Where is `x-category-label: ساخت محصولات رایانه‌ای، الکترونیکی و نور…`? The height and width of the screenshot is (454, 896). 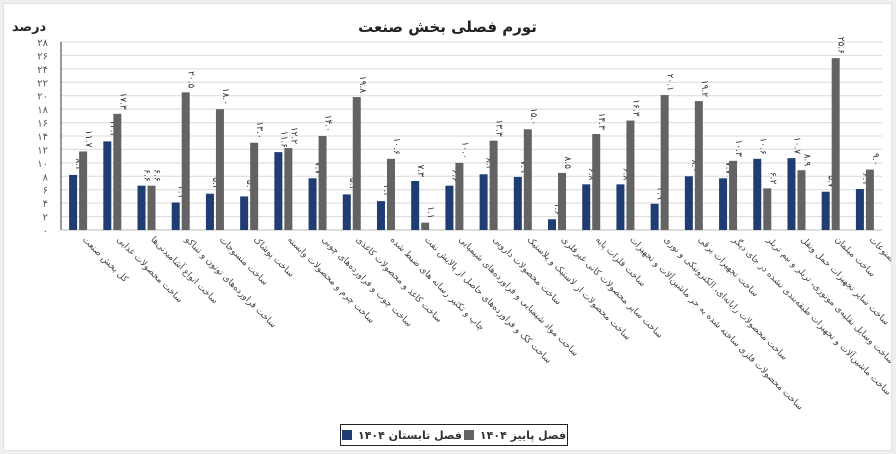
x-category-label: ساخت محصولات رایانه‌ای، الکترونیکی و نور… is located at coordinates (726, 299).